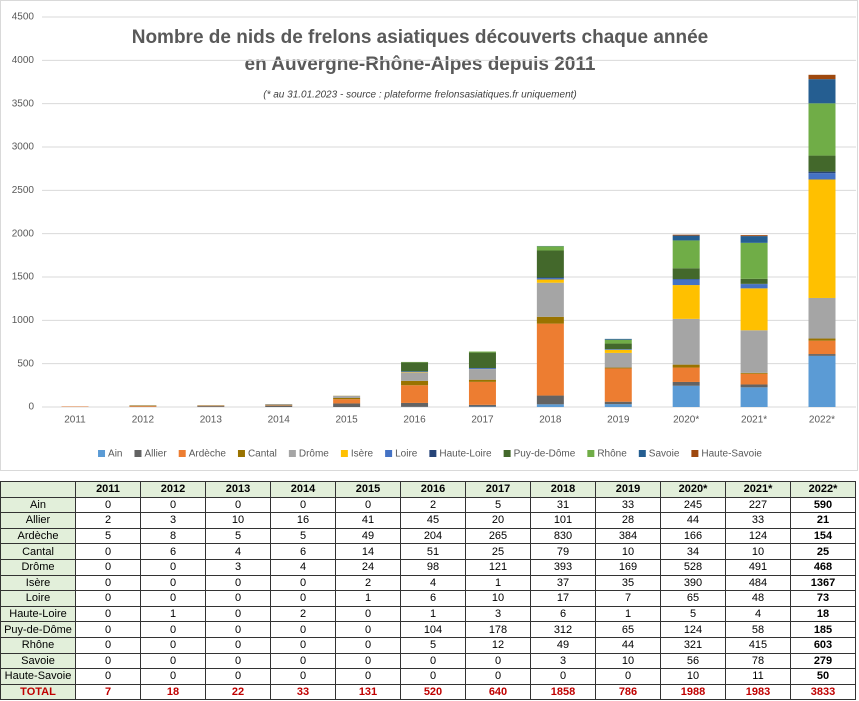  What do you see at coordinates (628, 520) in the screenshot?
I see `cell: 28` at bounding box center [628, 520].